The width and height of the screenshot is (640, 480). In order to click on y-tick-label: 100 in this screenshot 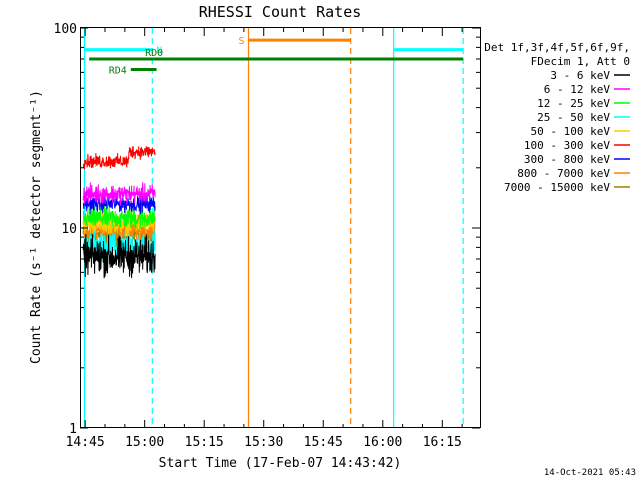, I will do `click(65, 29)`.